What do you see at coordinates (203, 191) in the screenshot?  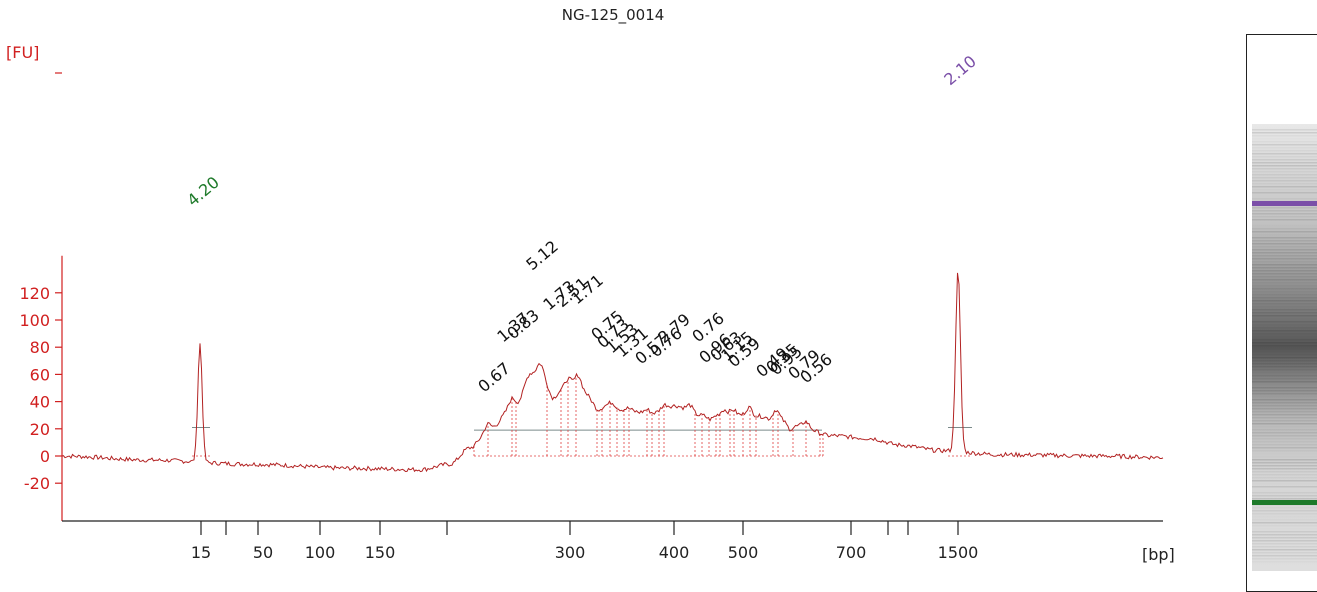 I see `marker-peak-label: 4.20` at bounding box center [203, 191].